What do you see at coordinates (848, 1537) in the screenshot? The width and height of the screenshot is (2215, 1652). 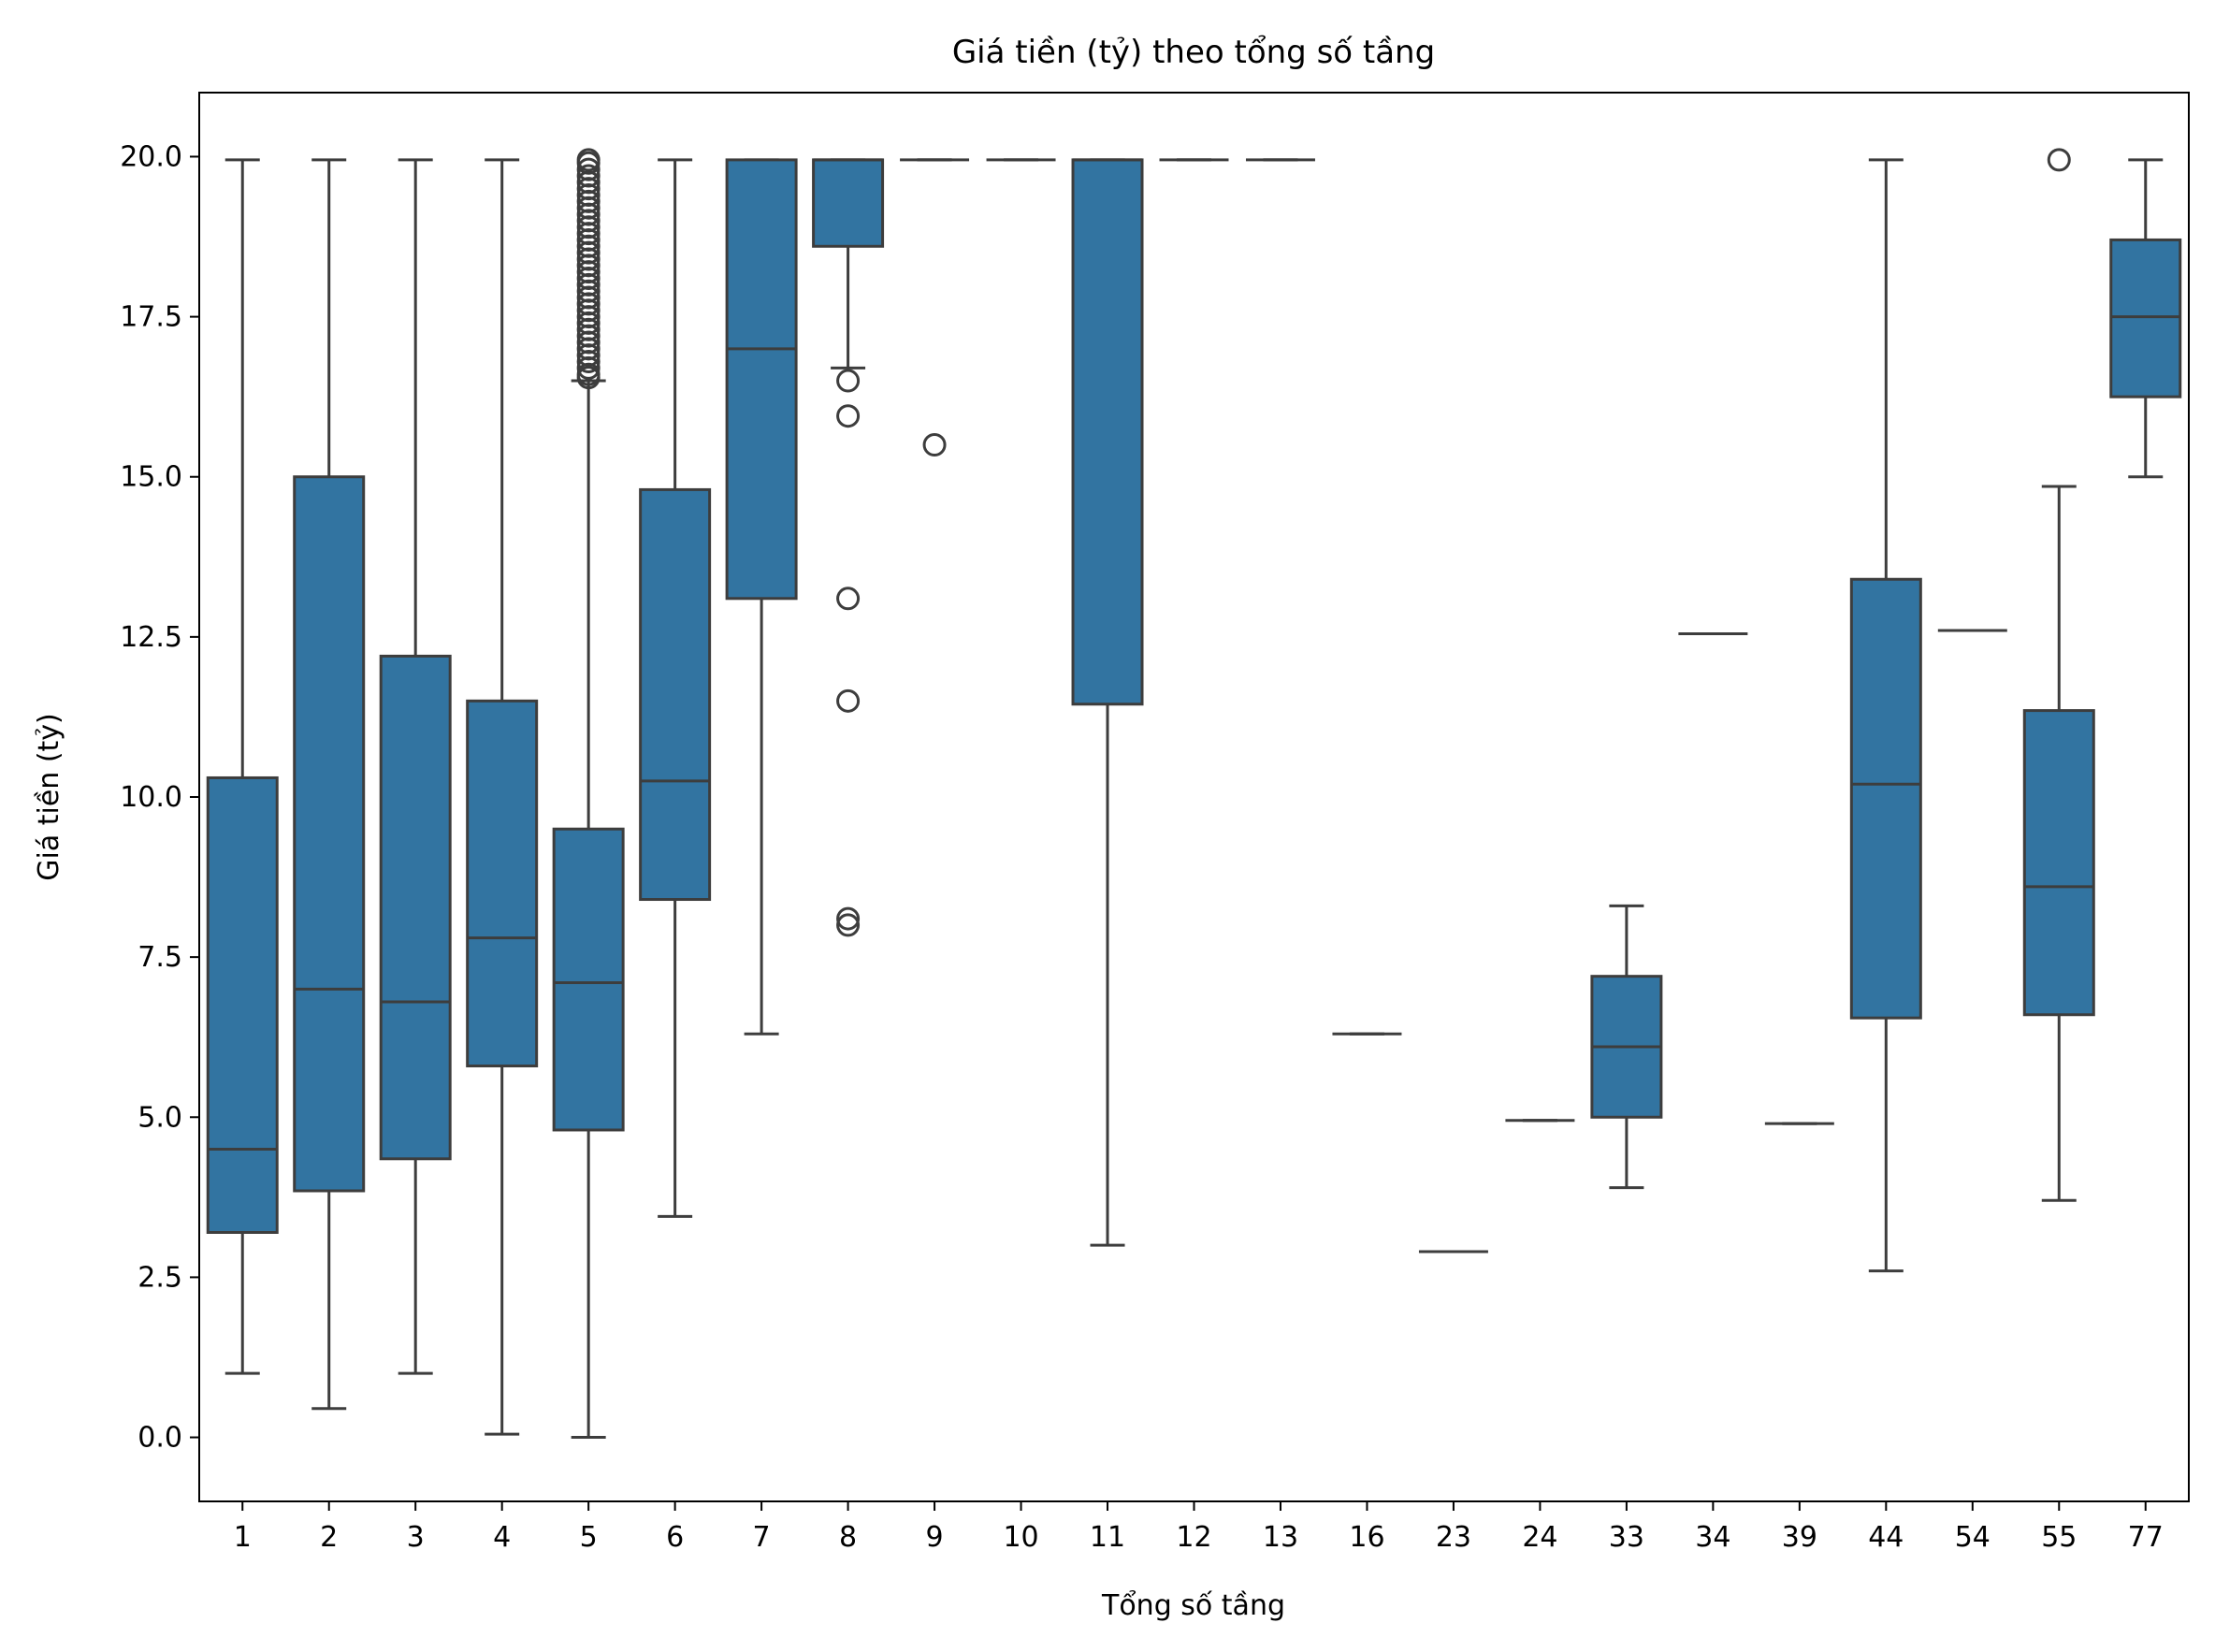 I see `x-tick-label: 8` at bounding box center [848, 1537].